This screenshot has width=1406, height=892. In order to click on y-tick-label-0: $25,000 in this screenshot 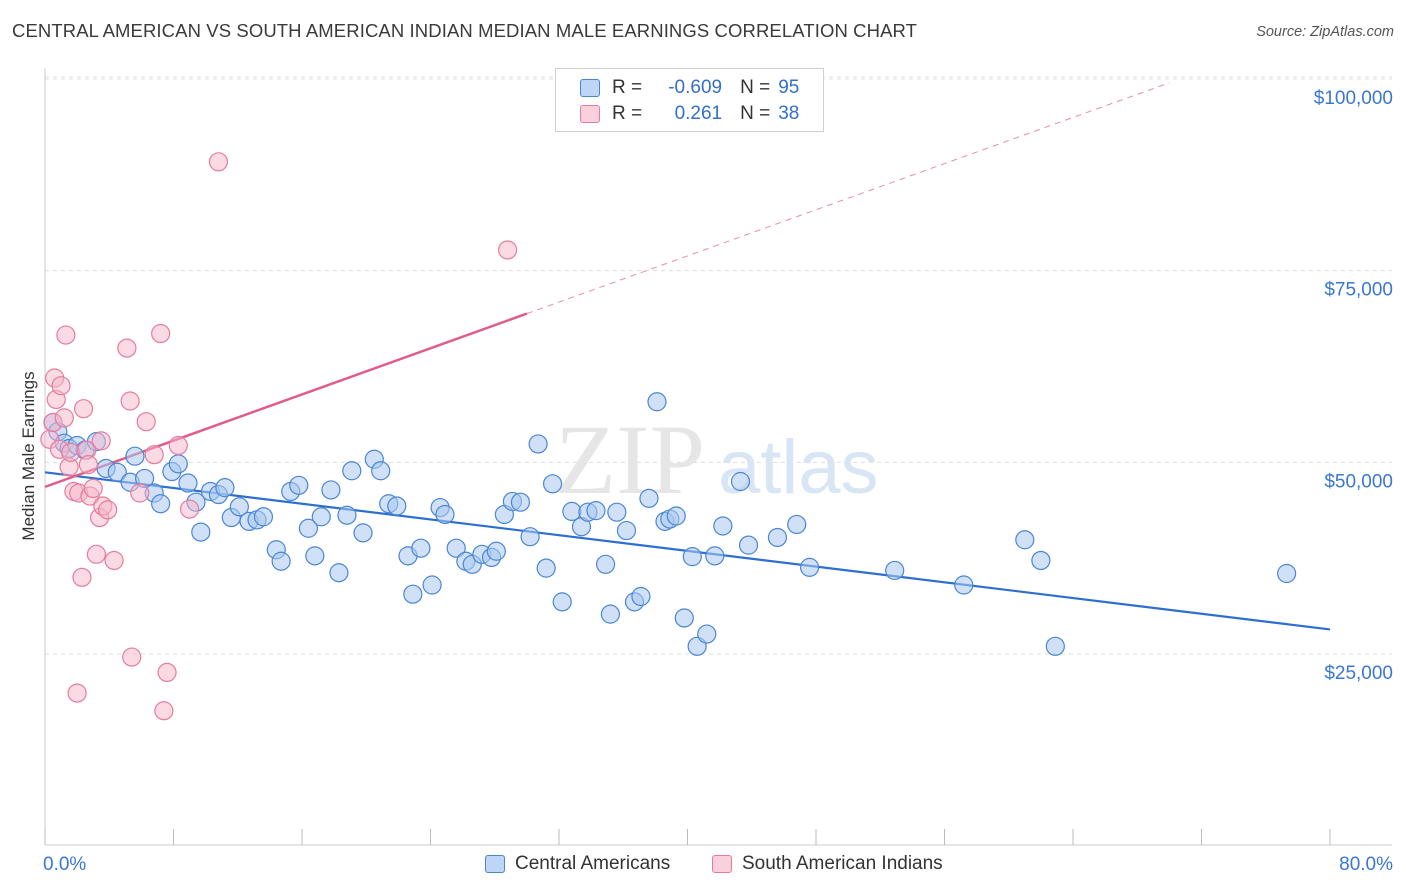, I will do `click(1358, 673)`.